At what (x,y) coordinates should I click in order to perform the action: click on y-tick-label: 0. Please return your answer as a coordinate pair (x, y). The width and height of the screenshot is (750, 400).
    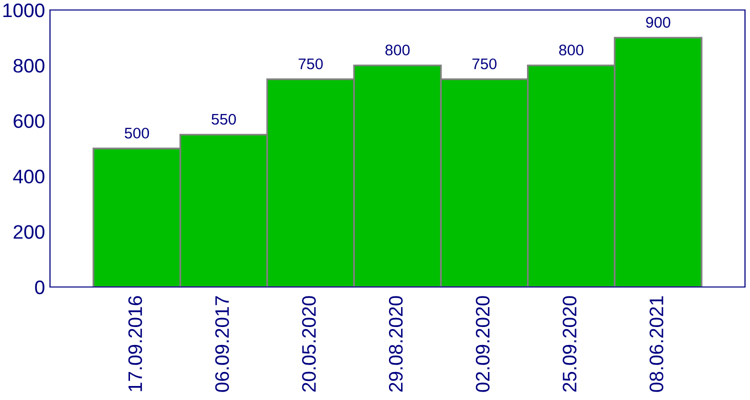
    Looking at the image, I should click on (39, 287).